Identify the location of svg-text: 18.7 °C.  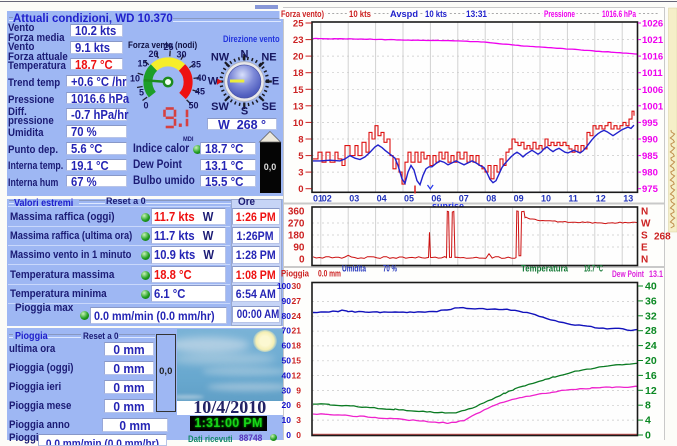
(593, 269).